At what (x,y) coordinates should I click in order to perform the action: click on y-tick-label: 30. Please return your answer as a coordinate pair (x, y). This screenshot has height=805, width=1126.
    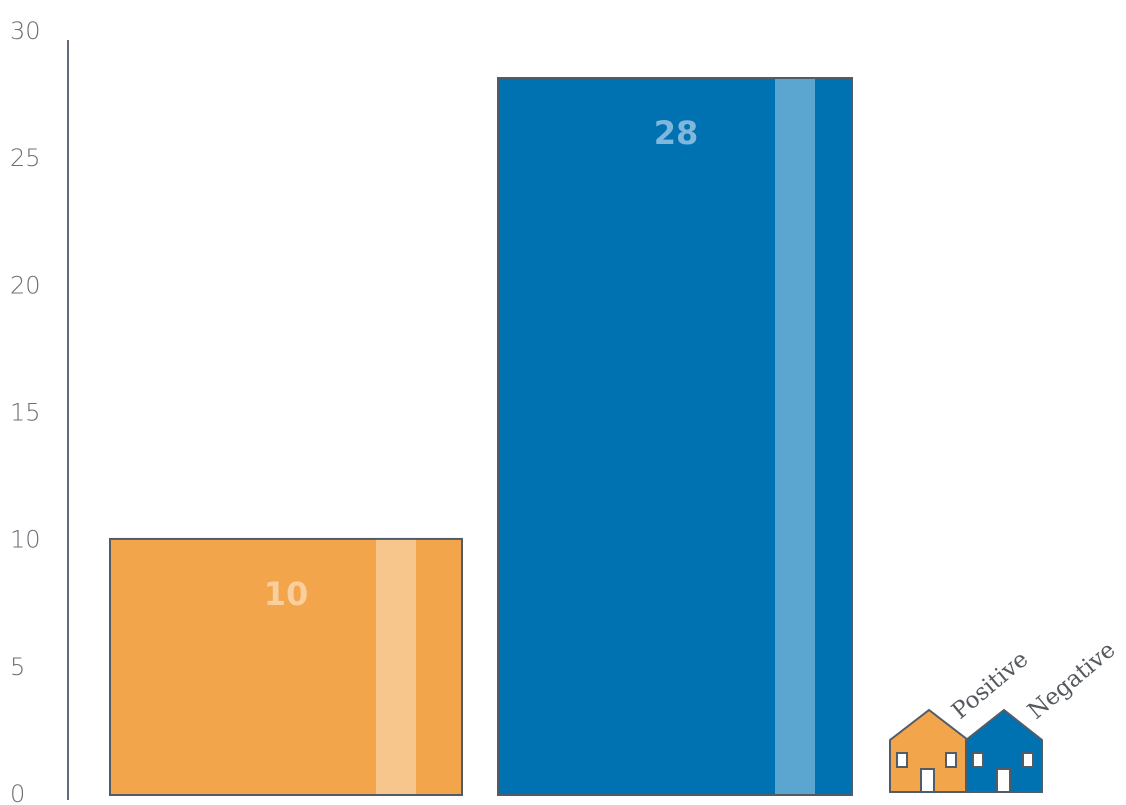
    Looking at the image, I should click on (25, 31).